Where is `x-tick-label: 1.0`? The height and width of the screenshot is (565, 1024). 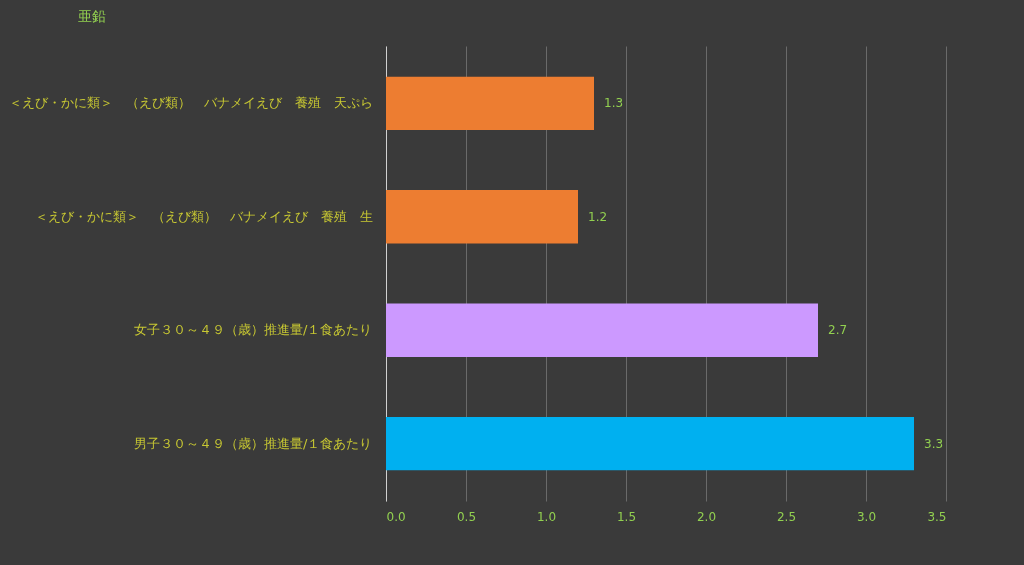 x-tick-label: 1.0 is located at coordinates (546, 516).